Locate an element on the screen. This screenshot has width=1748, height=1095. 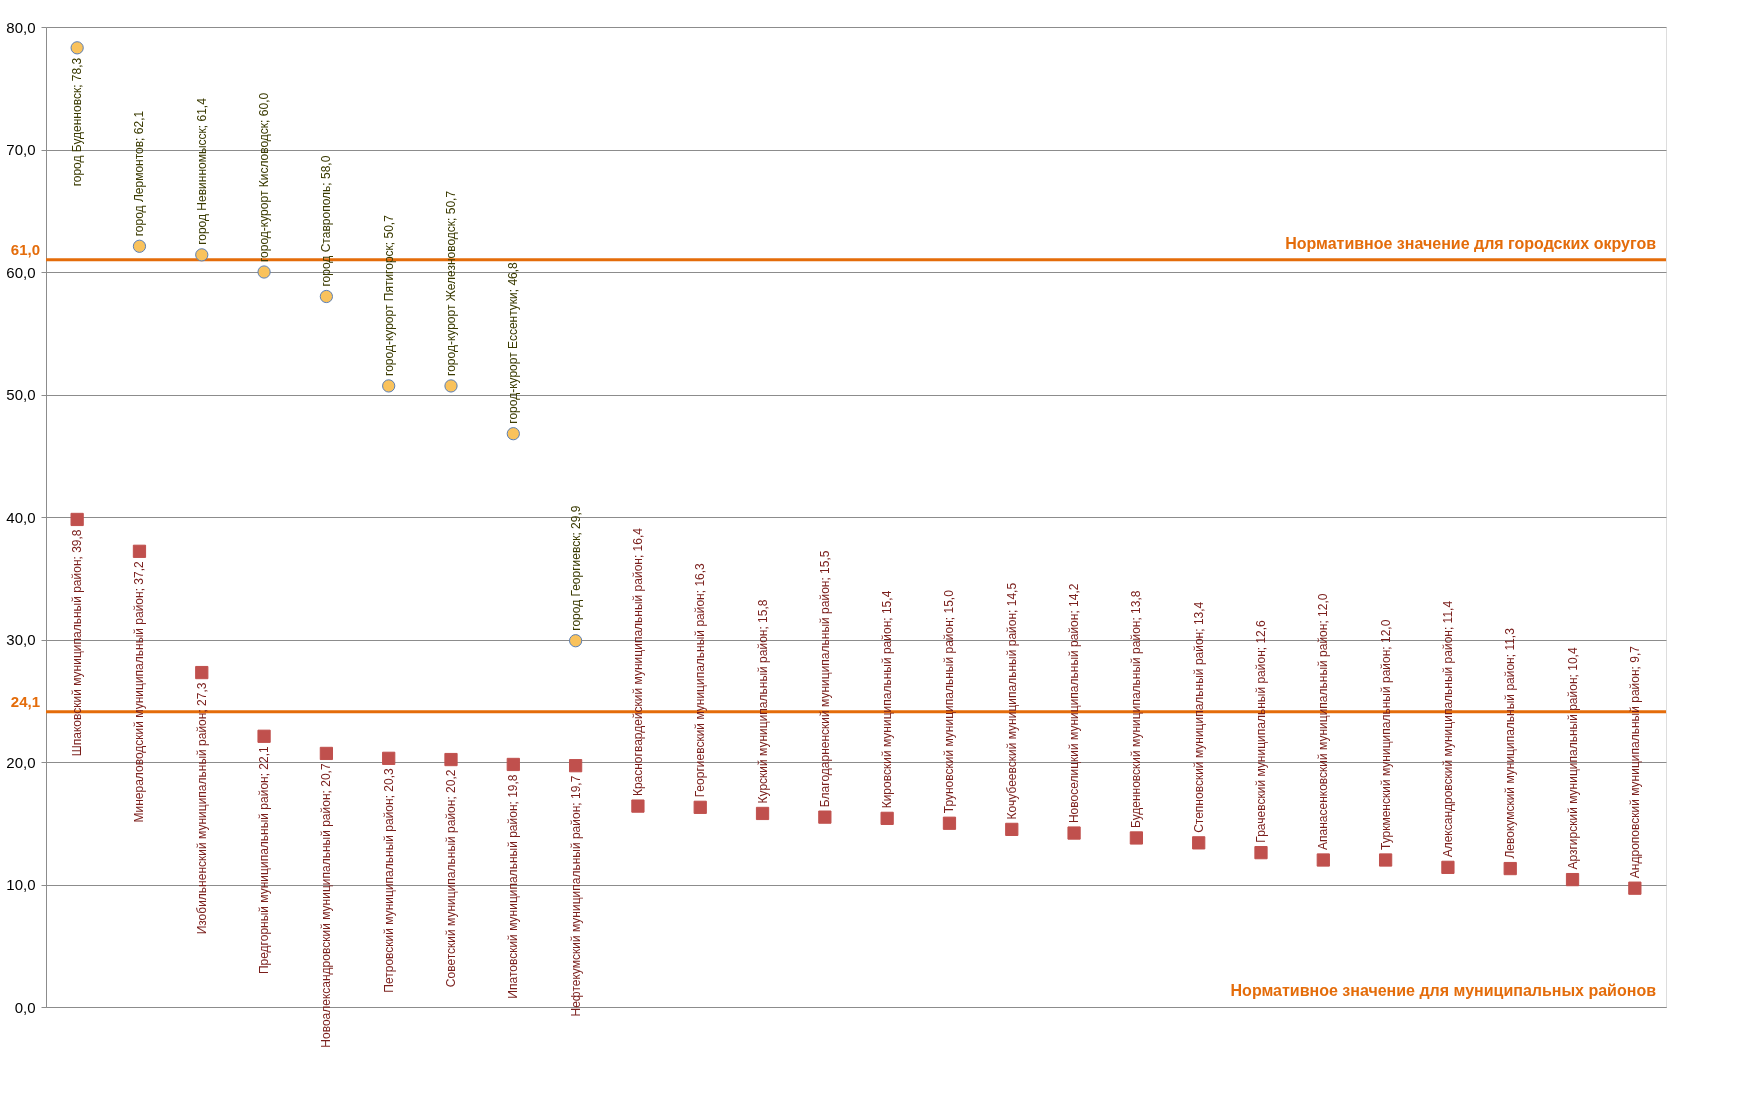
data-label: Туркменский муниципальный район; 12,0 is located at coordinates (1385, 734).